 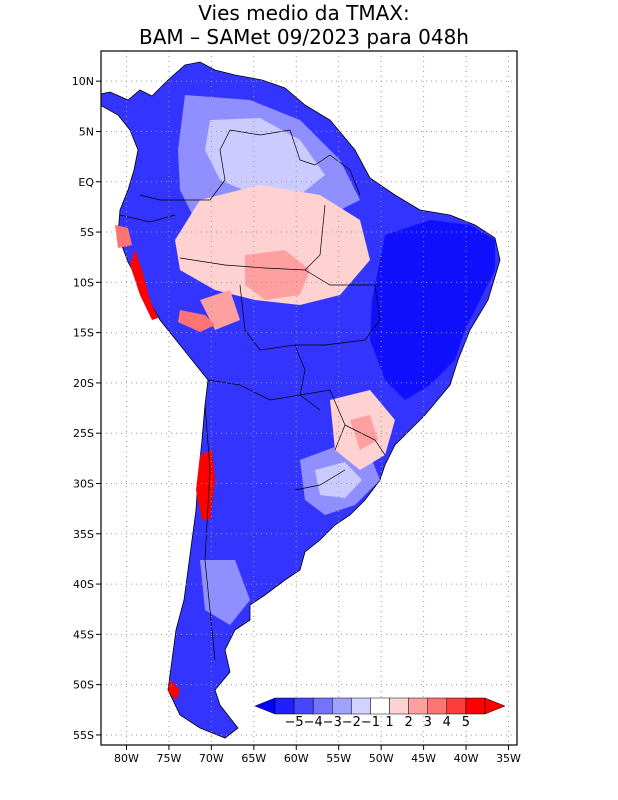 I want to click on lat-tick-label: 50S, so click(x=83, y=685).